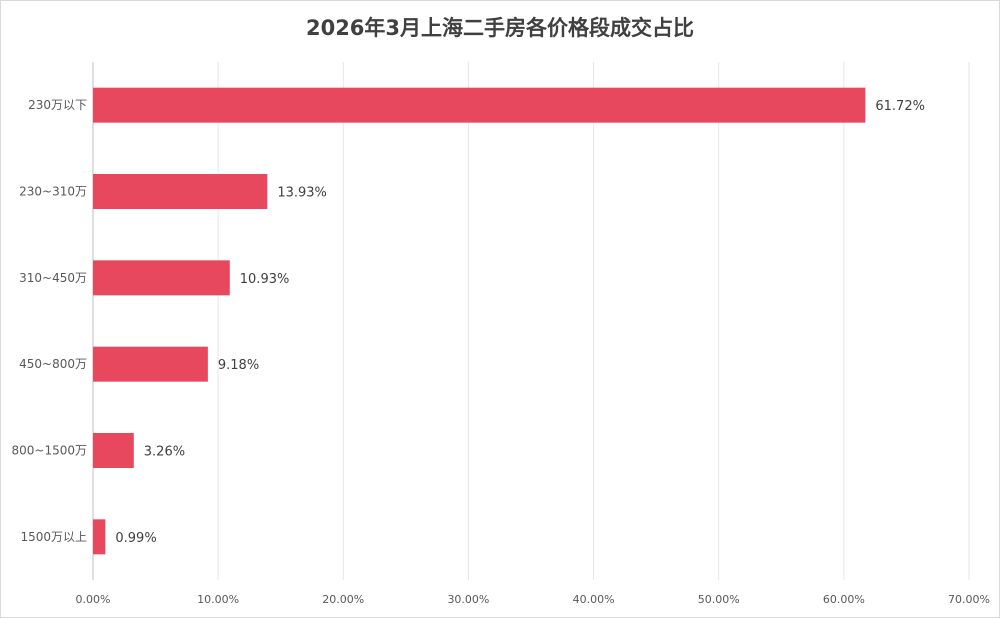  I want to click on category-label: 230~310万, so click(53, 192).